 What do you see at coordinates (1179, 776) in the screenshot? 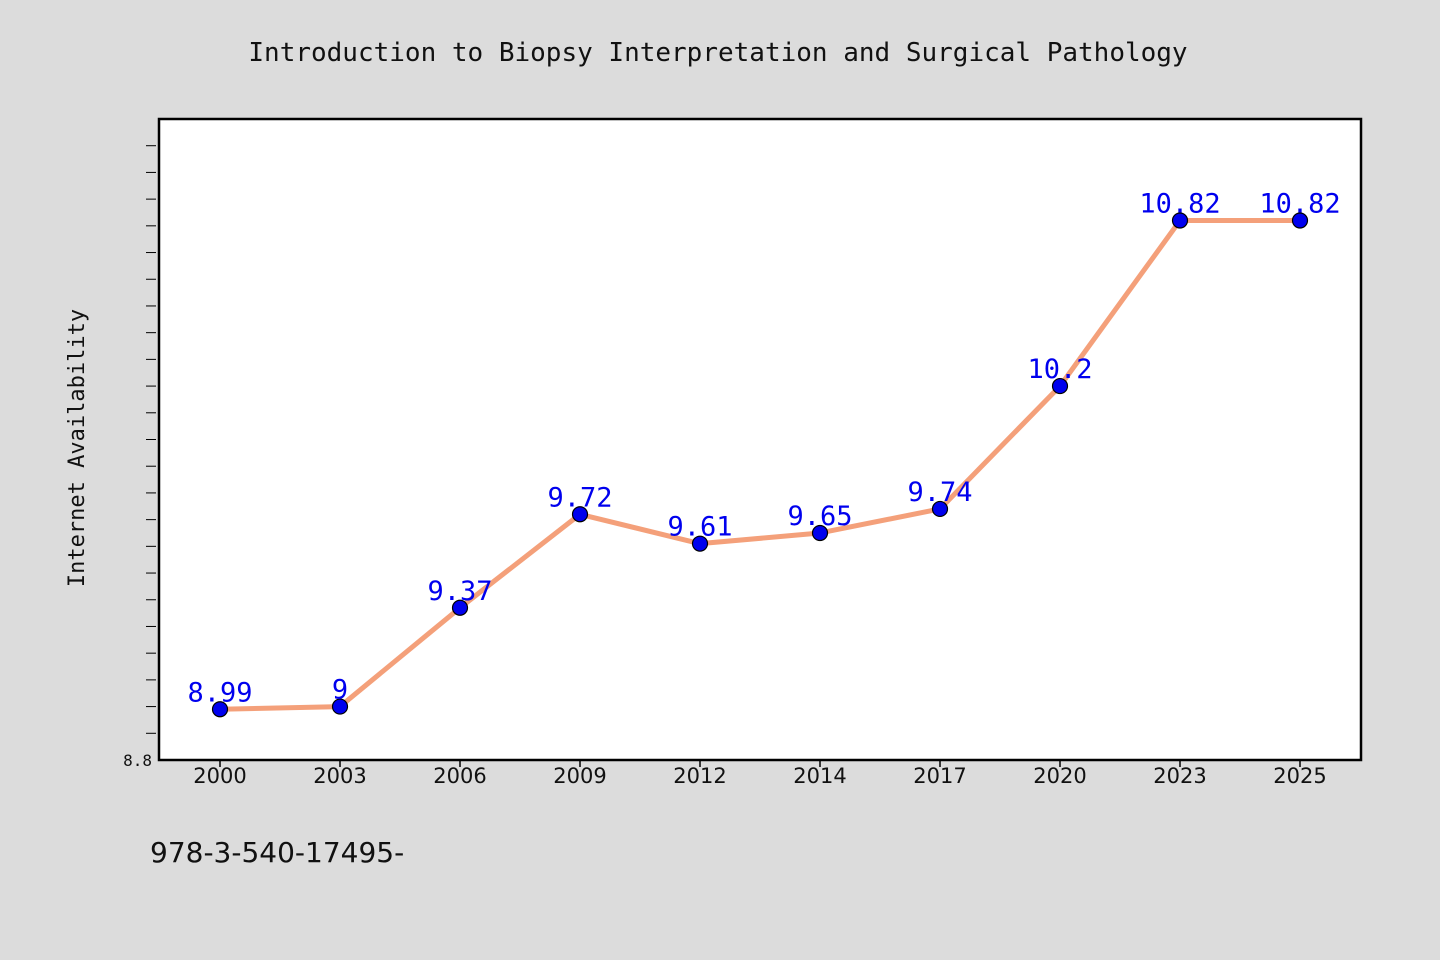
I see `x-tick-label: 2023` at bounding box center [1179, 776].